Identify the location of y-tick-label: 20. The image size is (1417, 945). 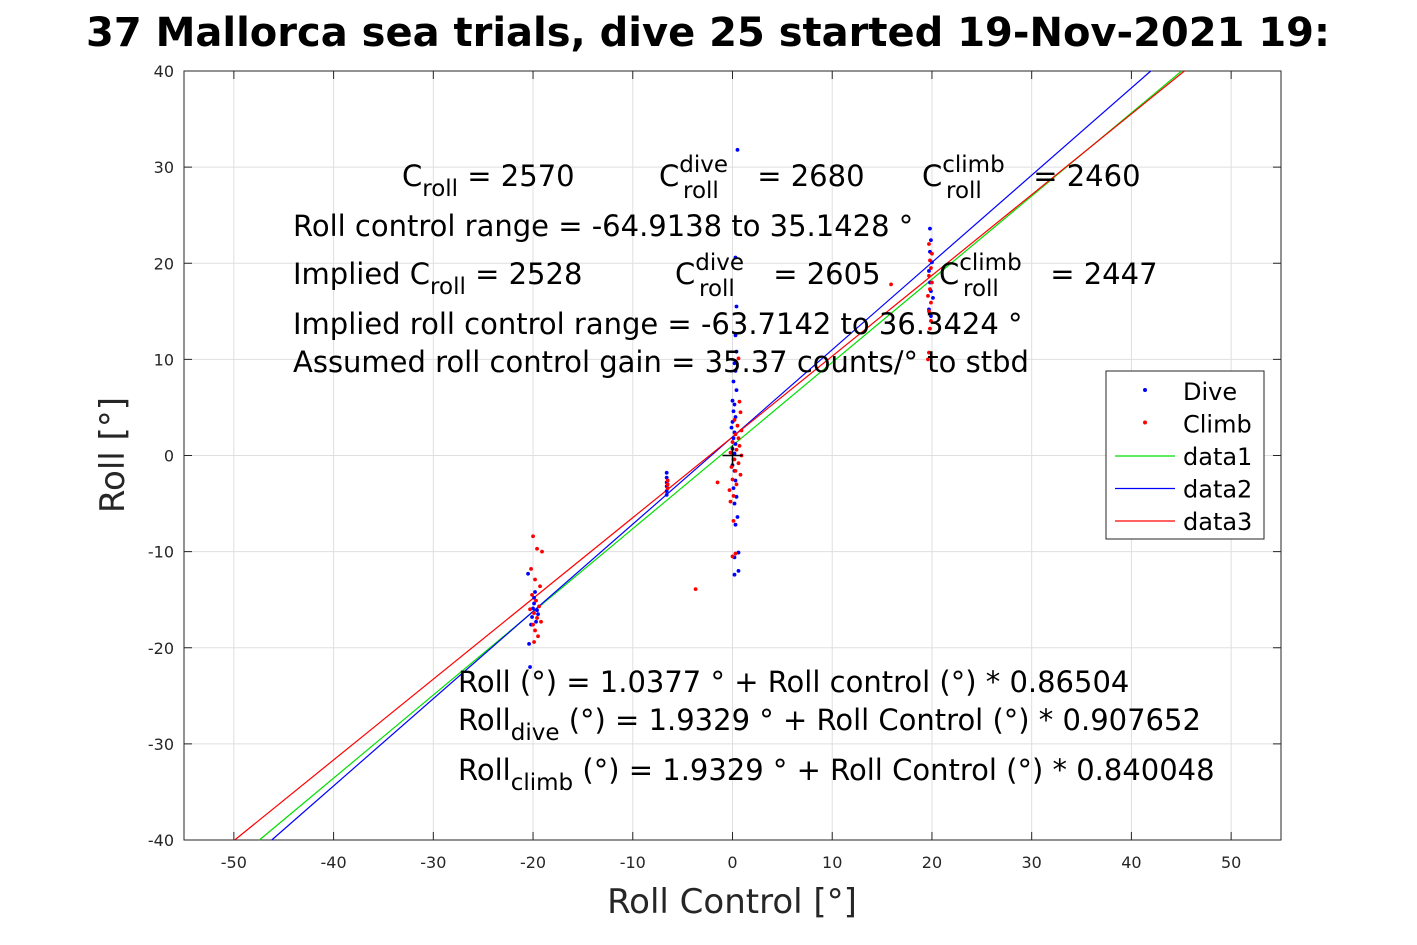
(164, 263).